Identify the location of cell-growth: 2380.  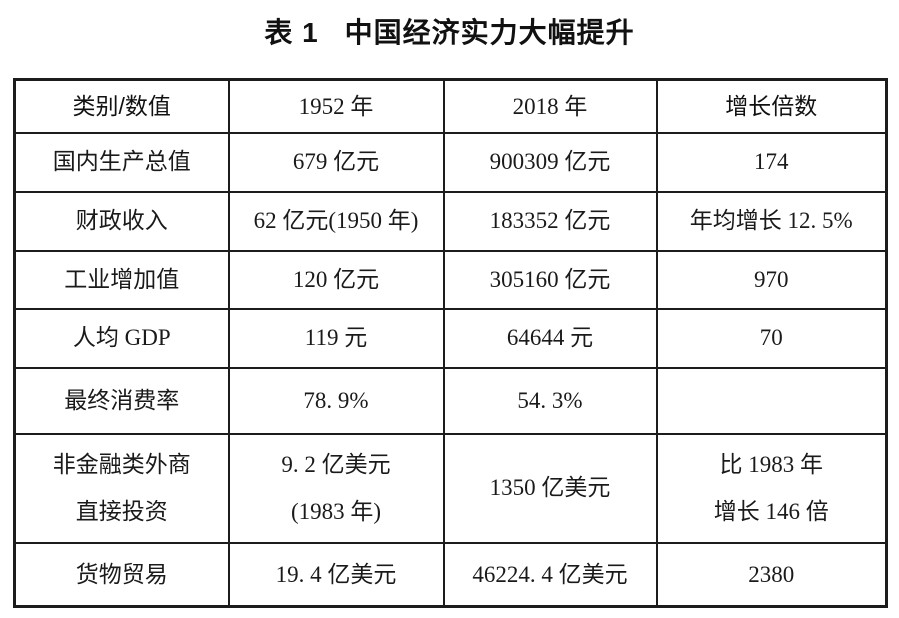
(771, 574).